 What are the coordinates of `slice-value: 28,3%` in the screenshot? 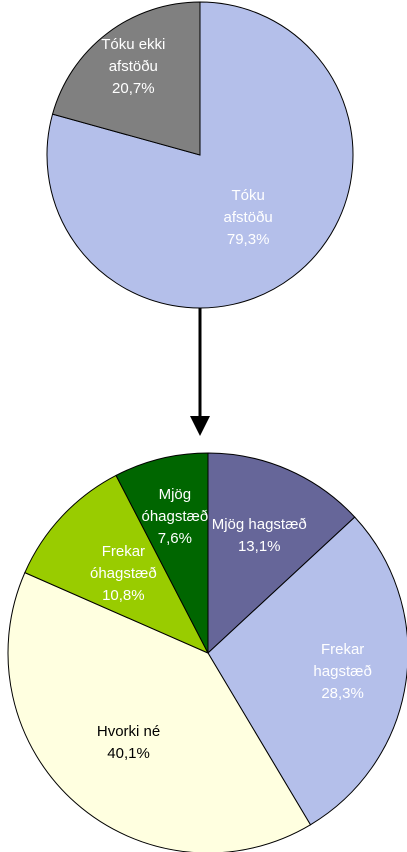 It's located at (342, 694).